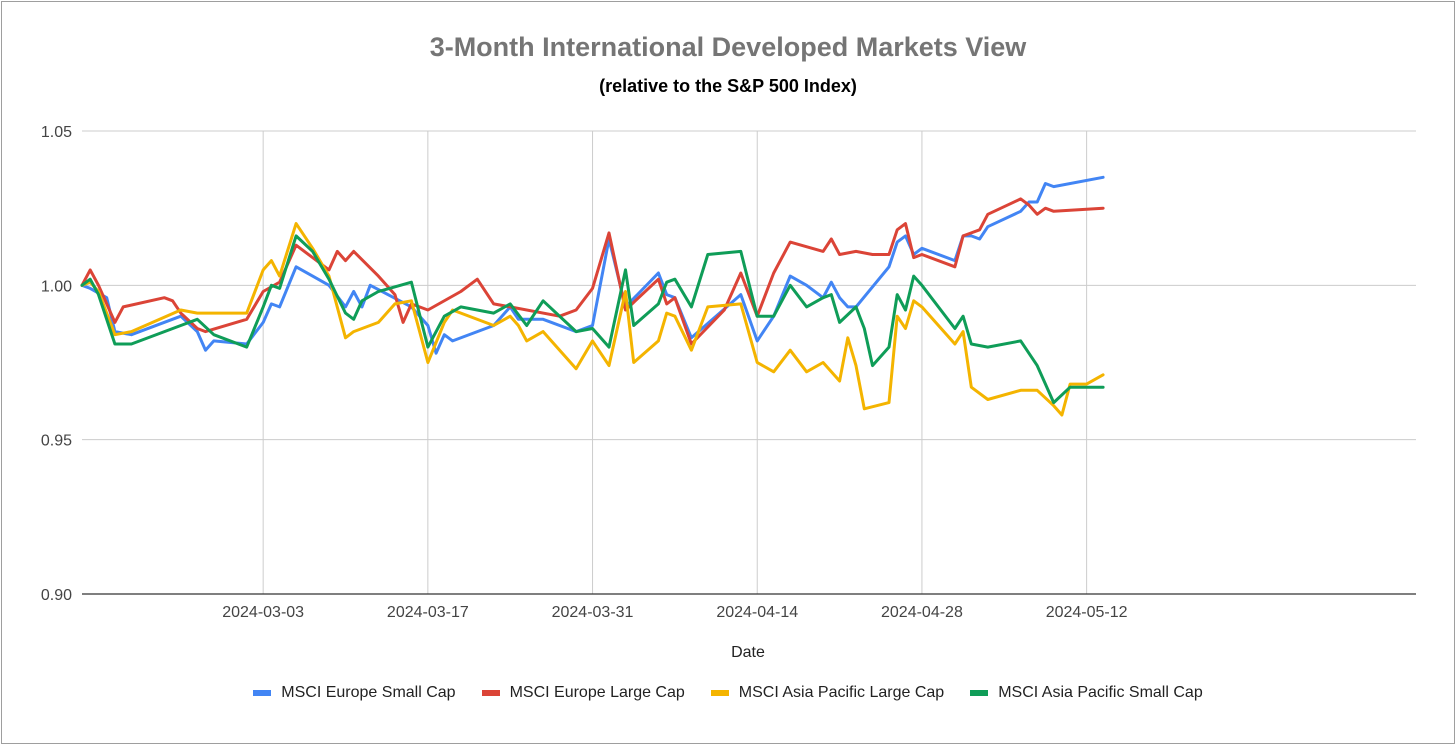 The image size is (1456, 745). I want to click on y-tick-label: 1.00, so click(56, 286).